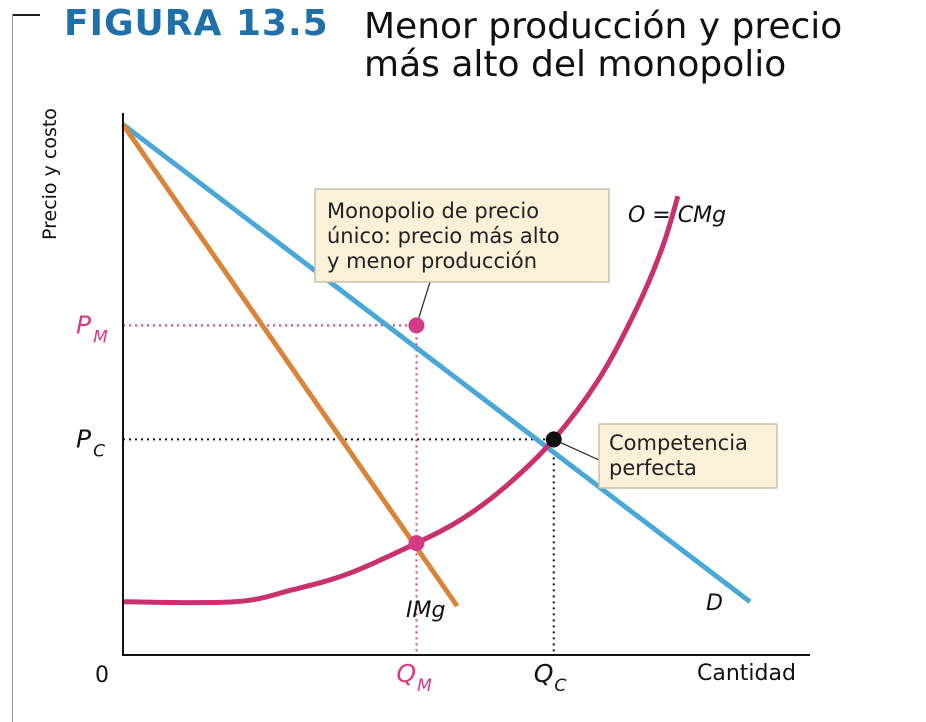 This screenshot has height=722, width=926. I want to click on annotation-box-monopolio, so click(462, 235).